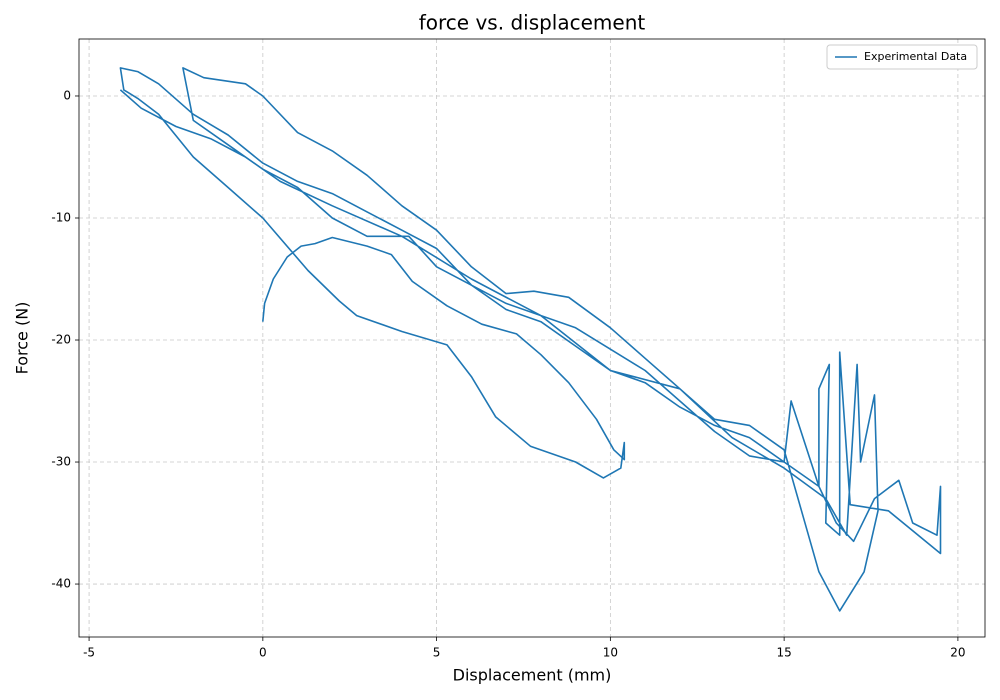 The image size is (1000, 700). What do you see at coordinates (915, 56) in the screenshot?
I see `legend-label: Experimental Data` at bounding box center [915, 56].